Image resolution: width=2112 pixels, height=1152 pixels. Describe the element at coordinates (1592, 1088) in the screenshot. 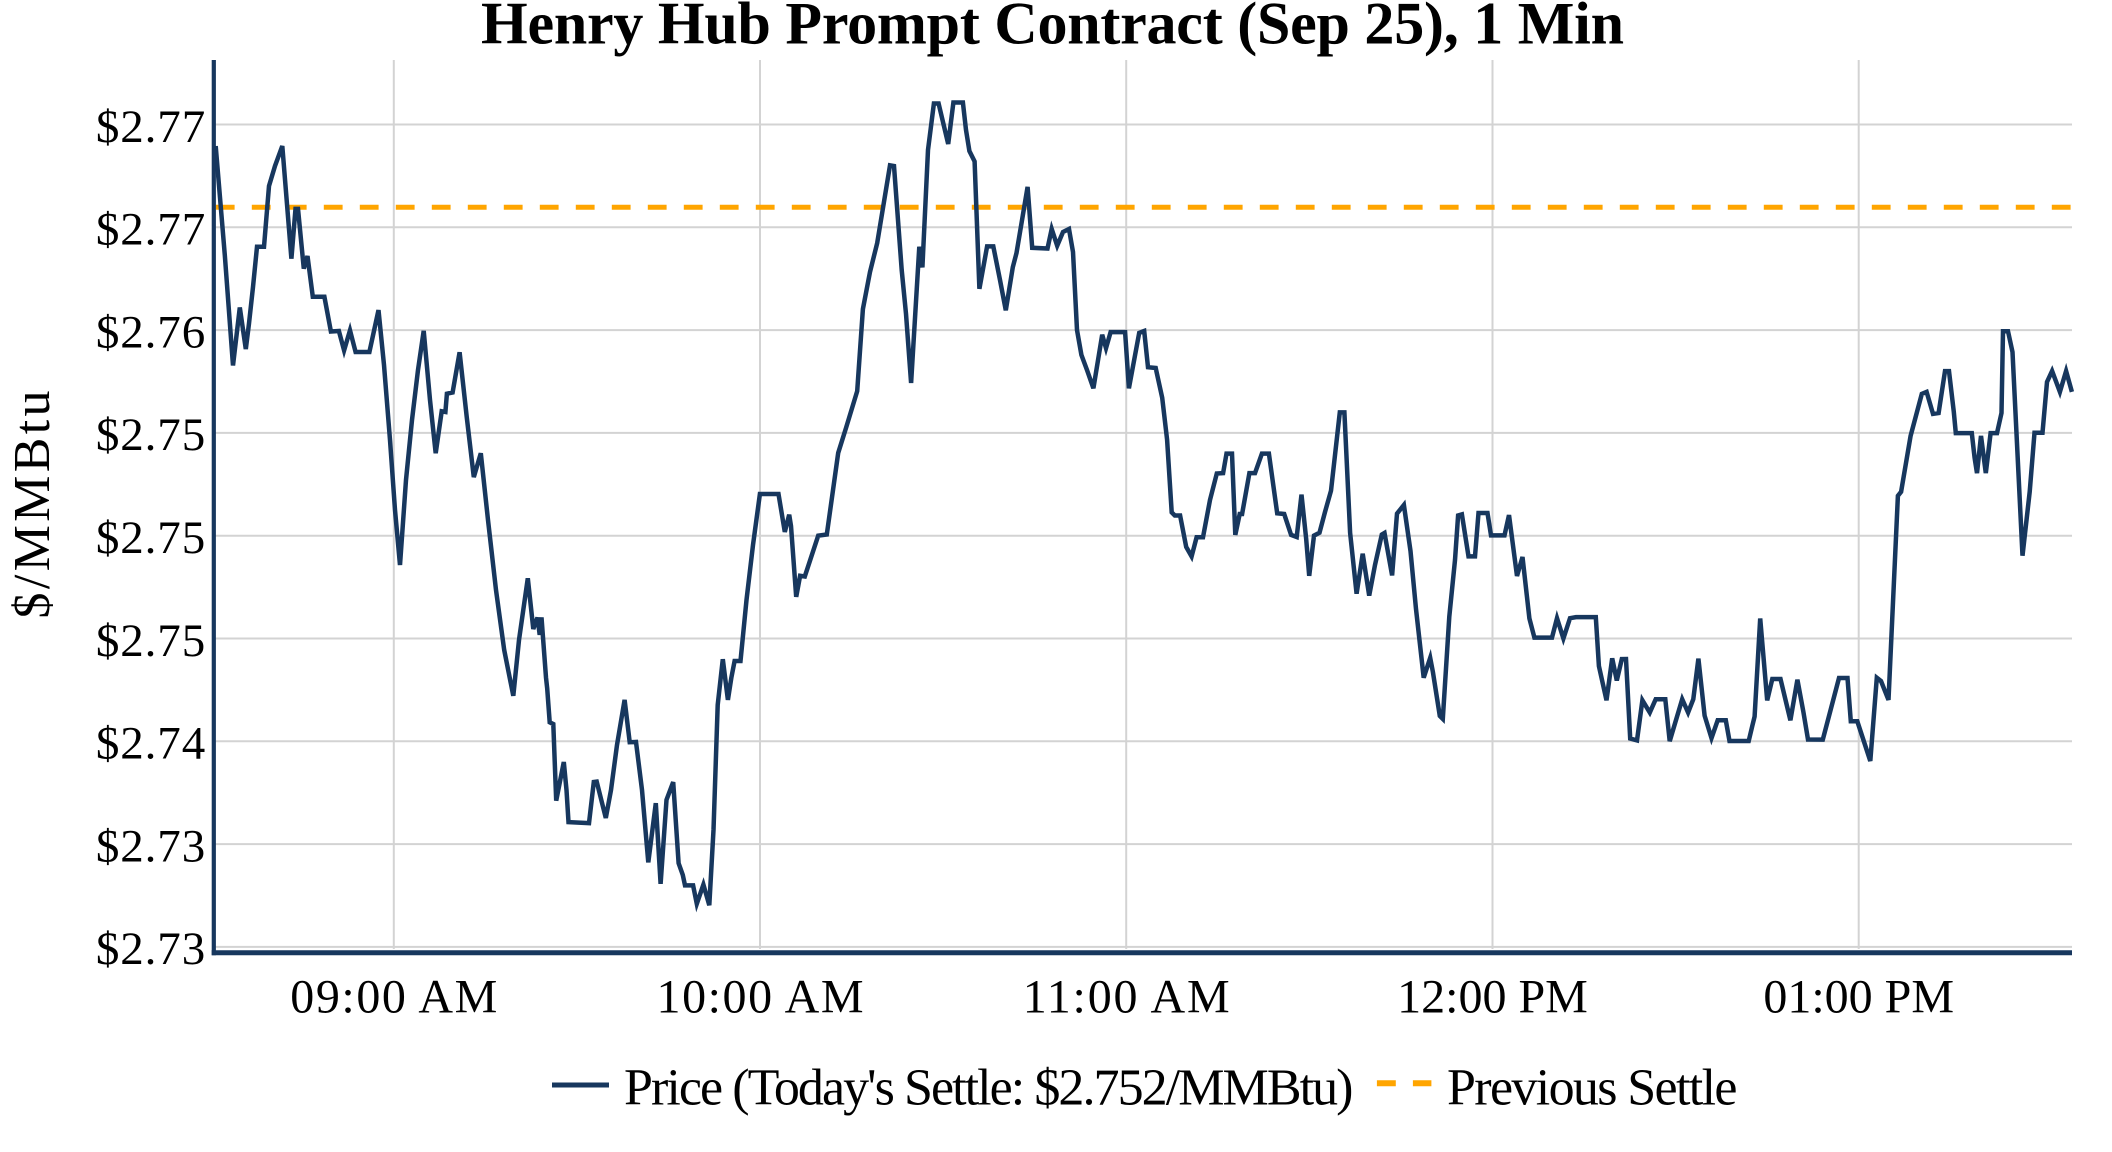

I see `svg-text: Previous Settle` at that location.